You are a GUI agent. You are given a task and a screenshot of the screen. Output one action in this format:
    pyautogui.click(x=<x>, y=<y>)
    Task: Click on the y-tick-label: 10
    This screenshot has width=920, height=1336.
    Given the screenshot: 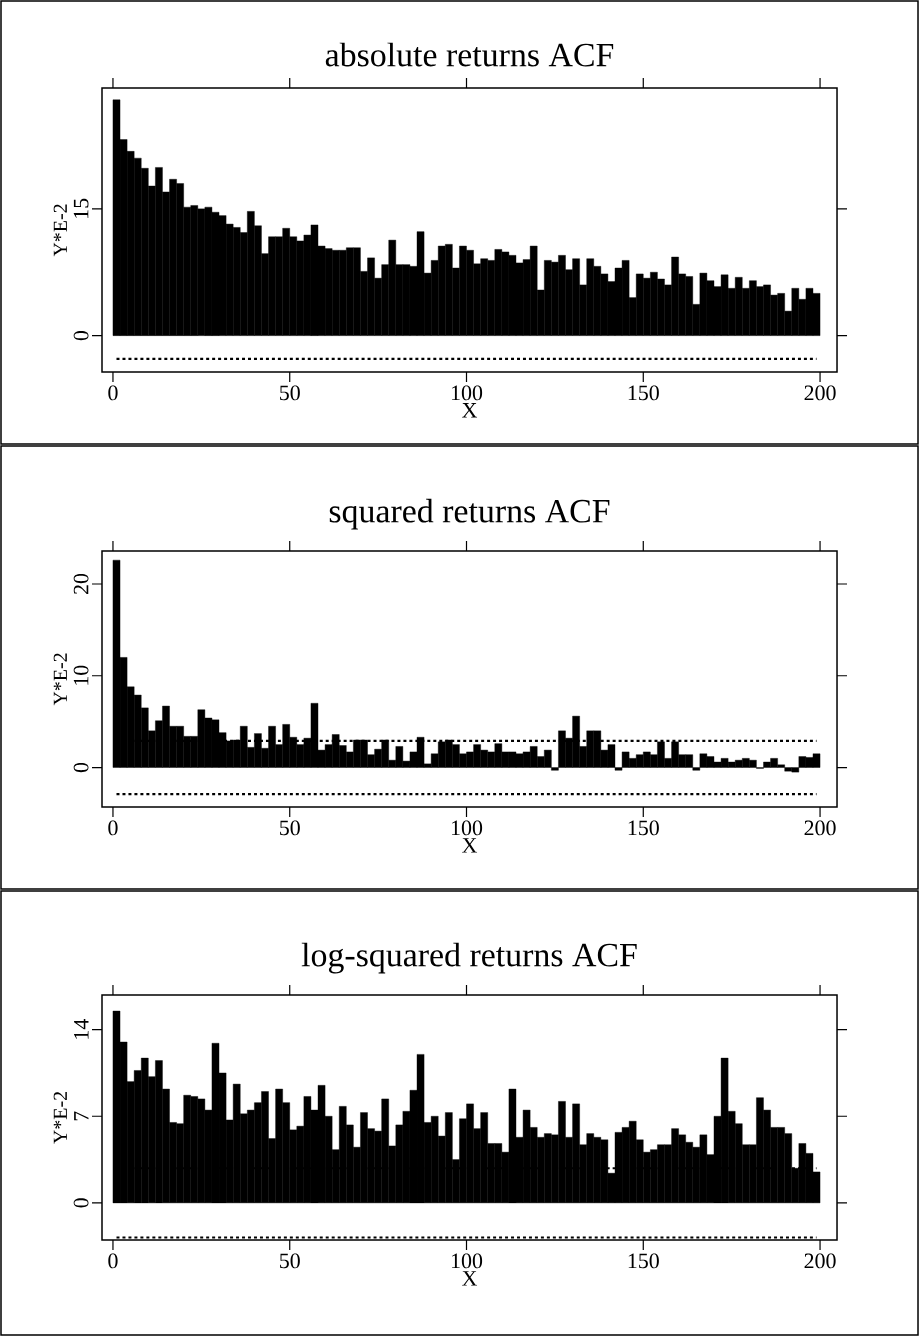 What is the action you would take?
    pyautogui.click(x=81, y=675)
    